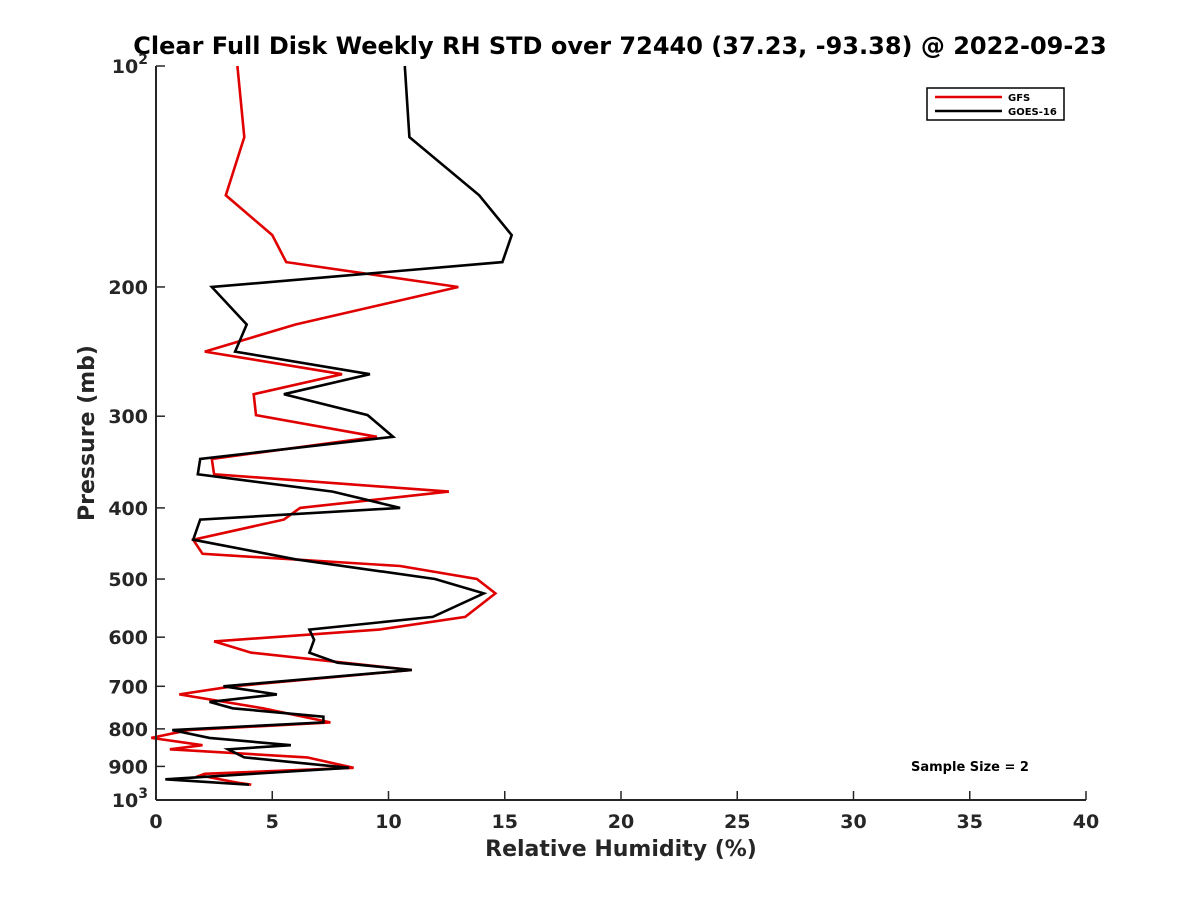  Describe the element at coordinates (128, 638) in the screenshot. I see `y-tick-label: 600` at that location.